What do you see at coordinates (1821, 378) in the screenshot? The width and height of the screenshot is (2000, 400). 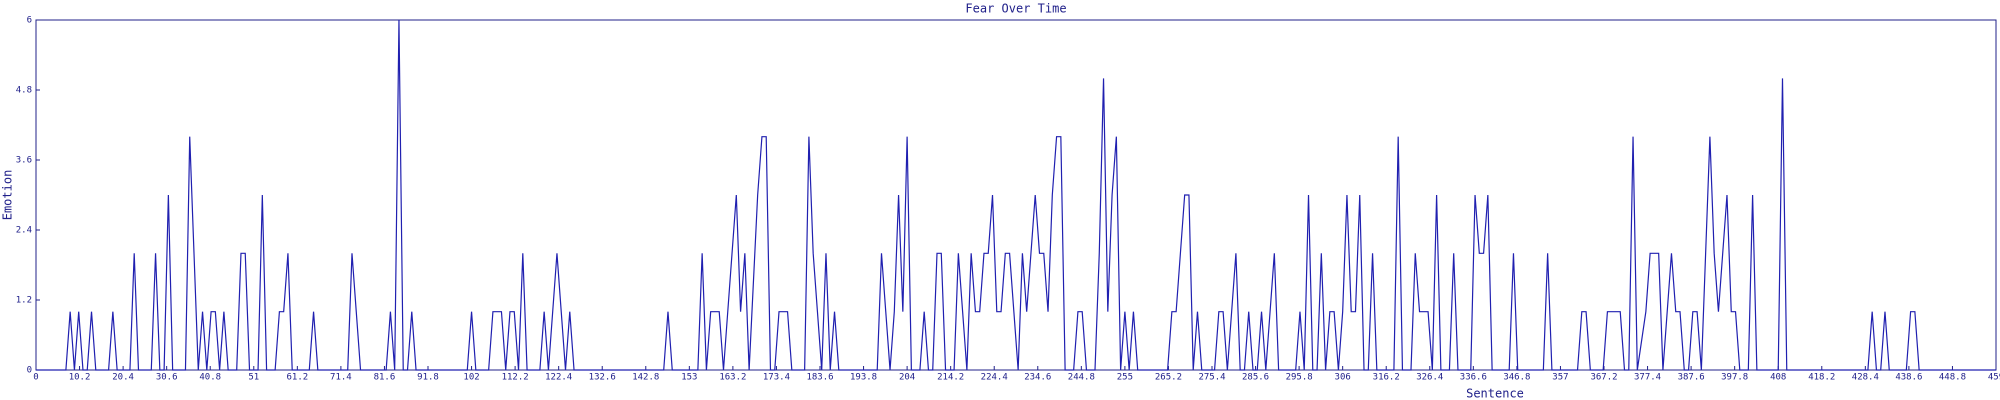 I see `x-tick-label: 418.2` at bounding box center [1821, 378].